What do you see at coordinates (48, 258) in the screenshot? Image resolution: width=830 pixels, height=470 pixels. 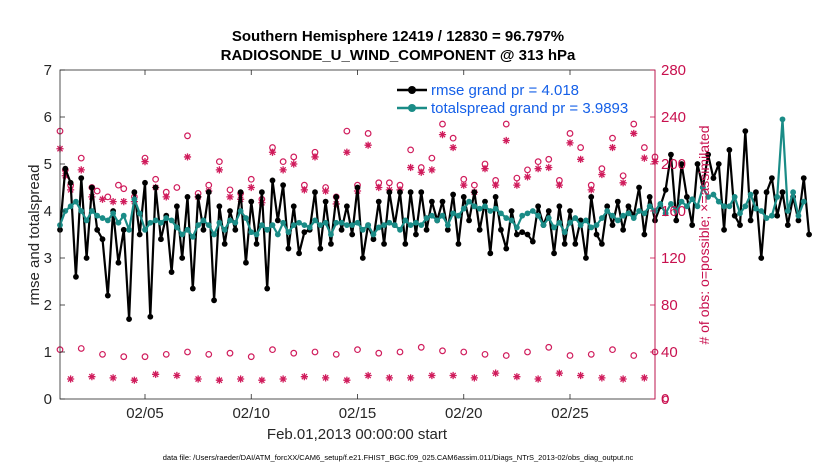 I see `y-tick-label: 3` at bounding box center [48, 258].